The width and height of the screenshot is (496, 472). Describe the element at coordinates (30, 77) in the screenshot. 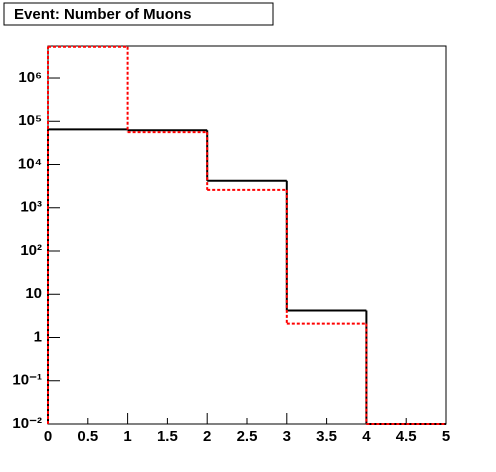

I see `y-tick-label: 10⁶` at that location.